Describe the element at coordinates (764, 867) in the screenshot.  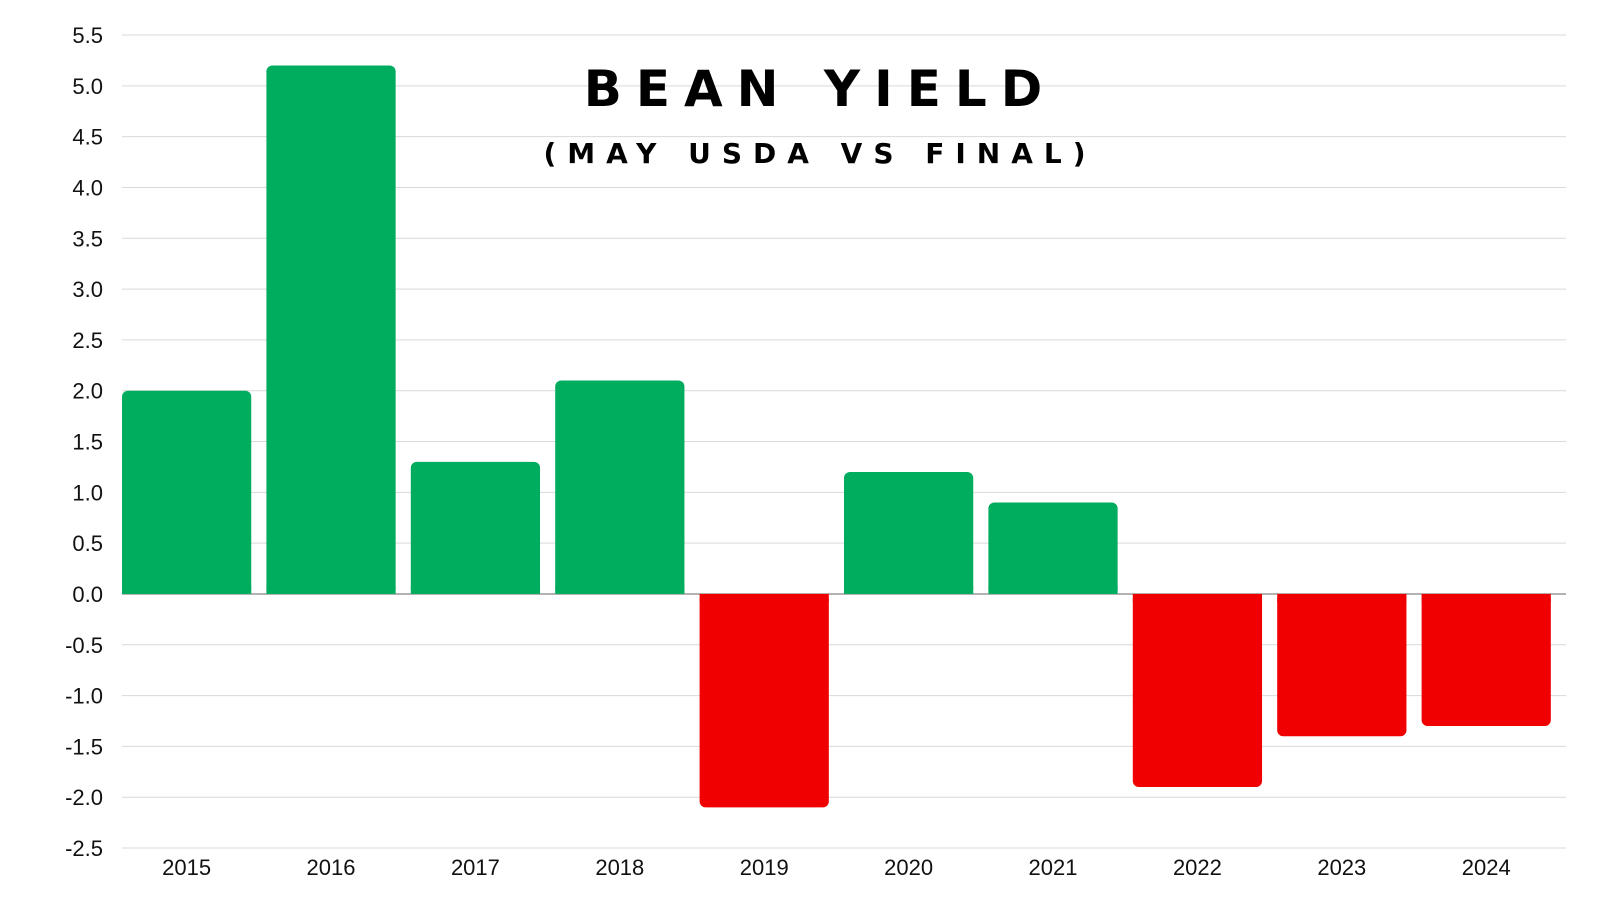
I see `x-tick-label: 2019` at that location.